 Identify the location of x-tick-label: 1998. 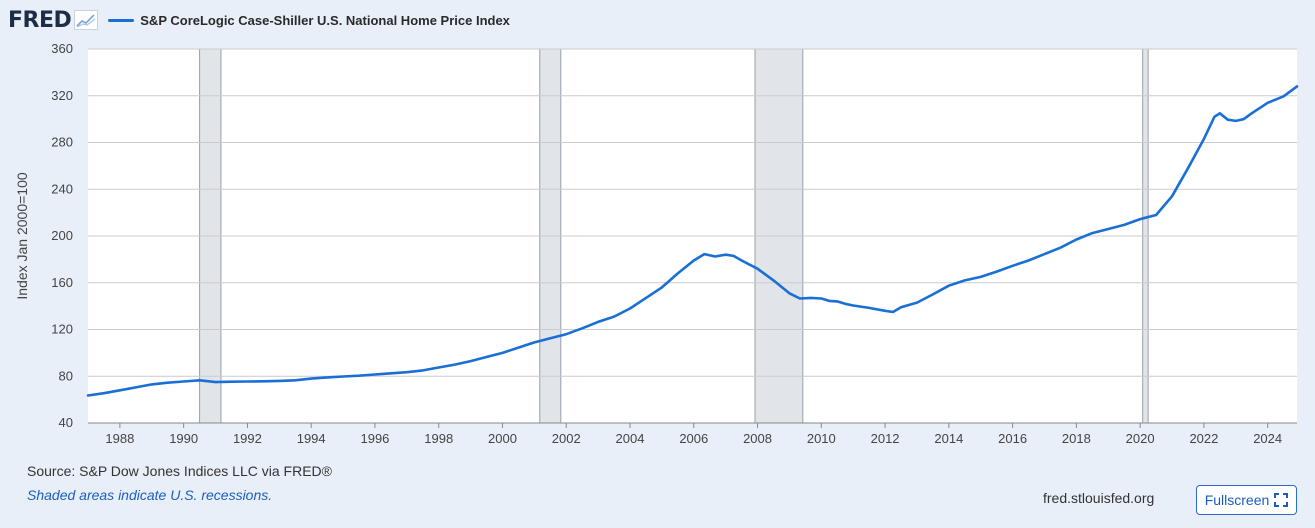
(438, 438).